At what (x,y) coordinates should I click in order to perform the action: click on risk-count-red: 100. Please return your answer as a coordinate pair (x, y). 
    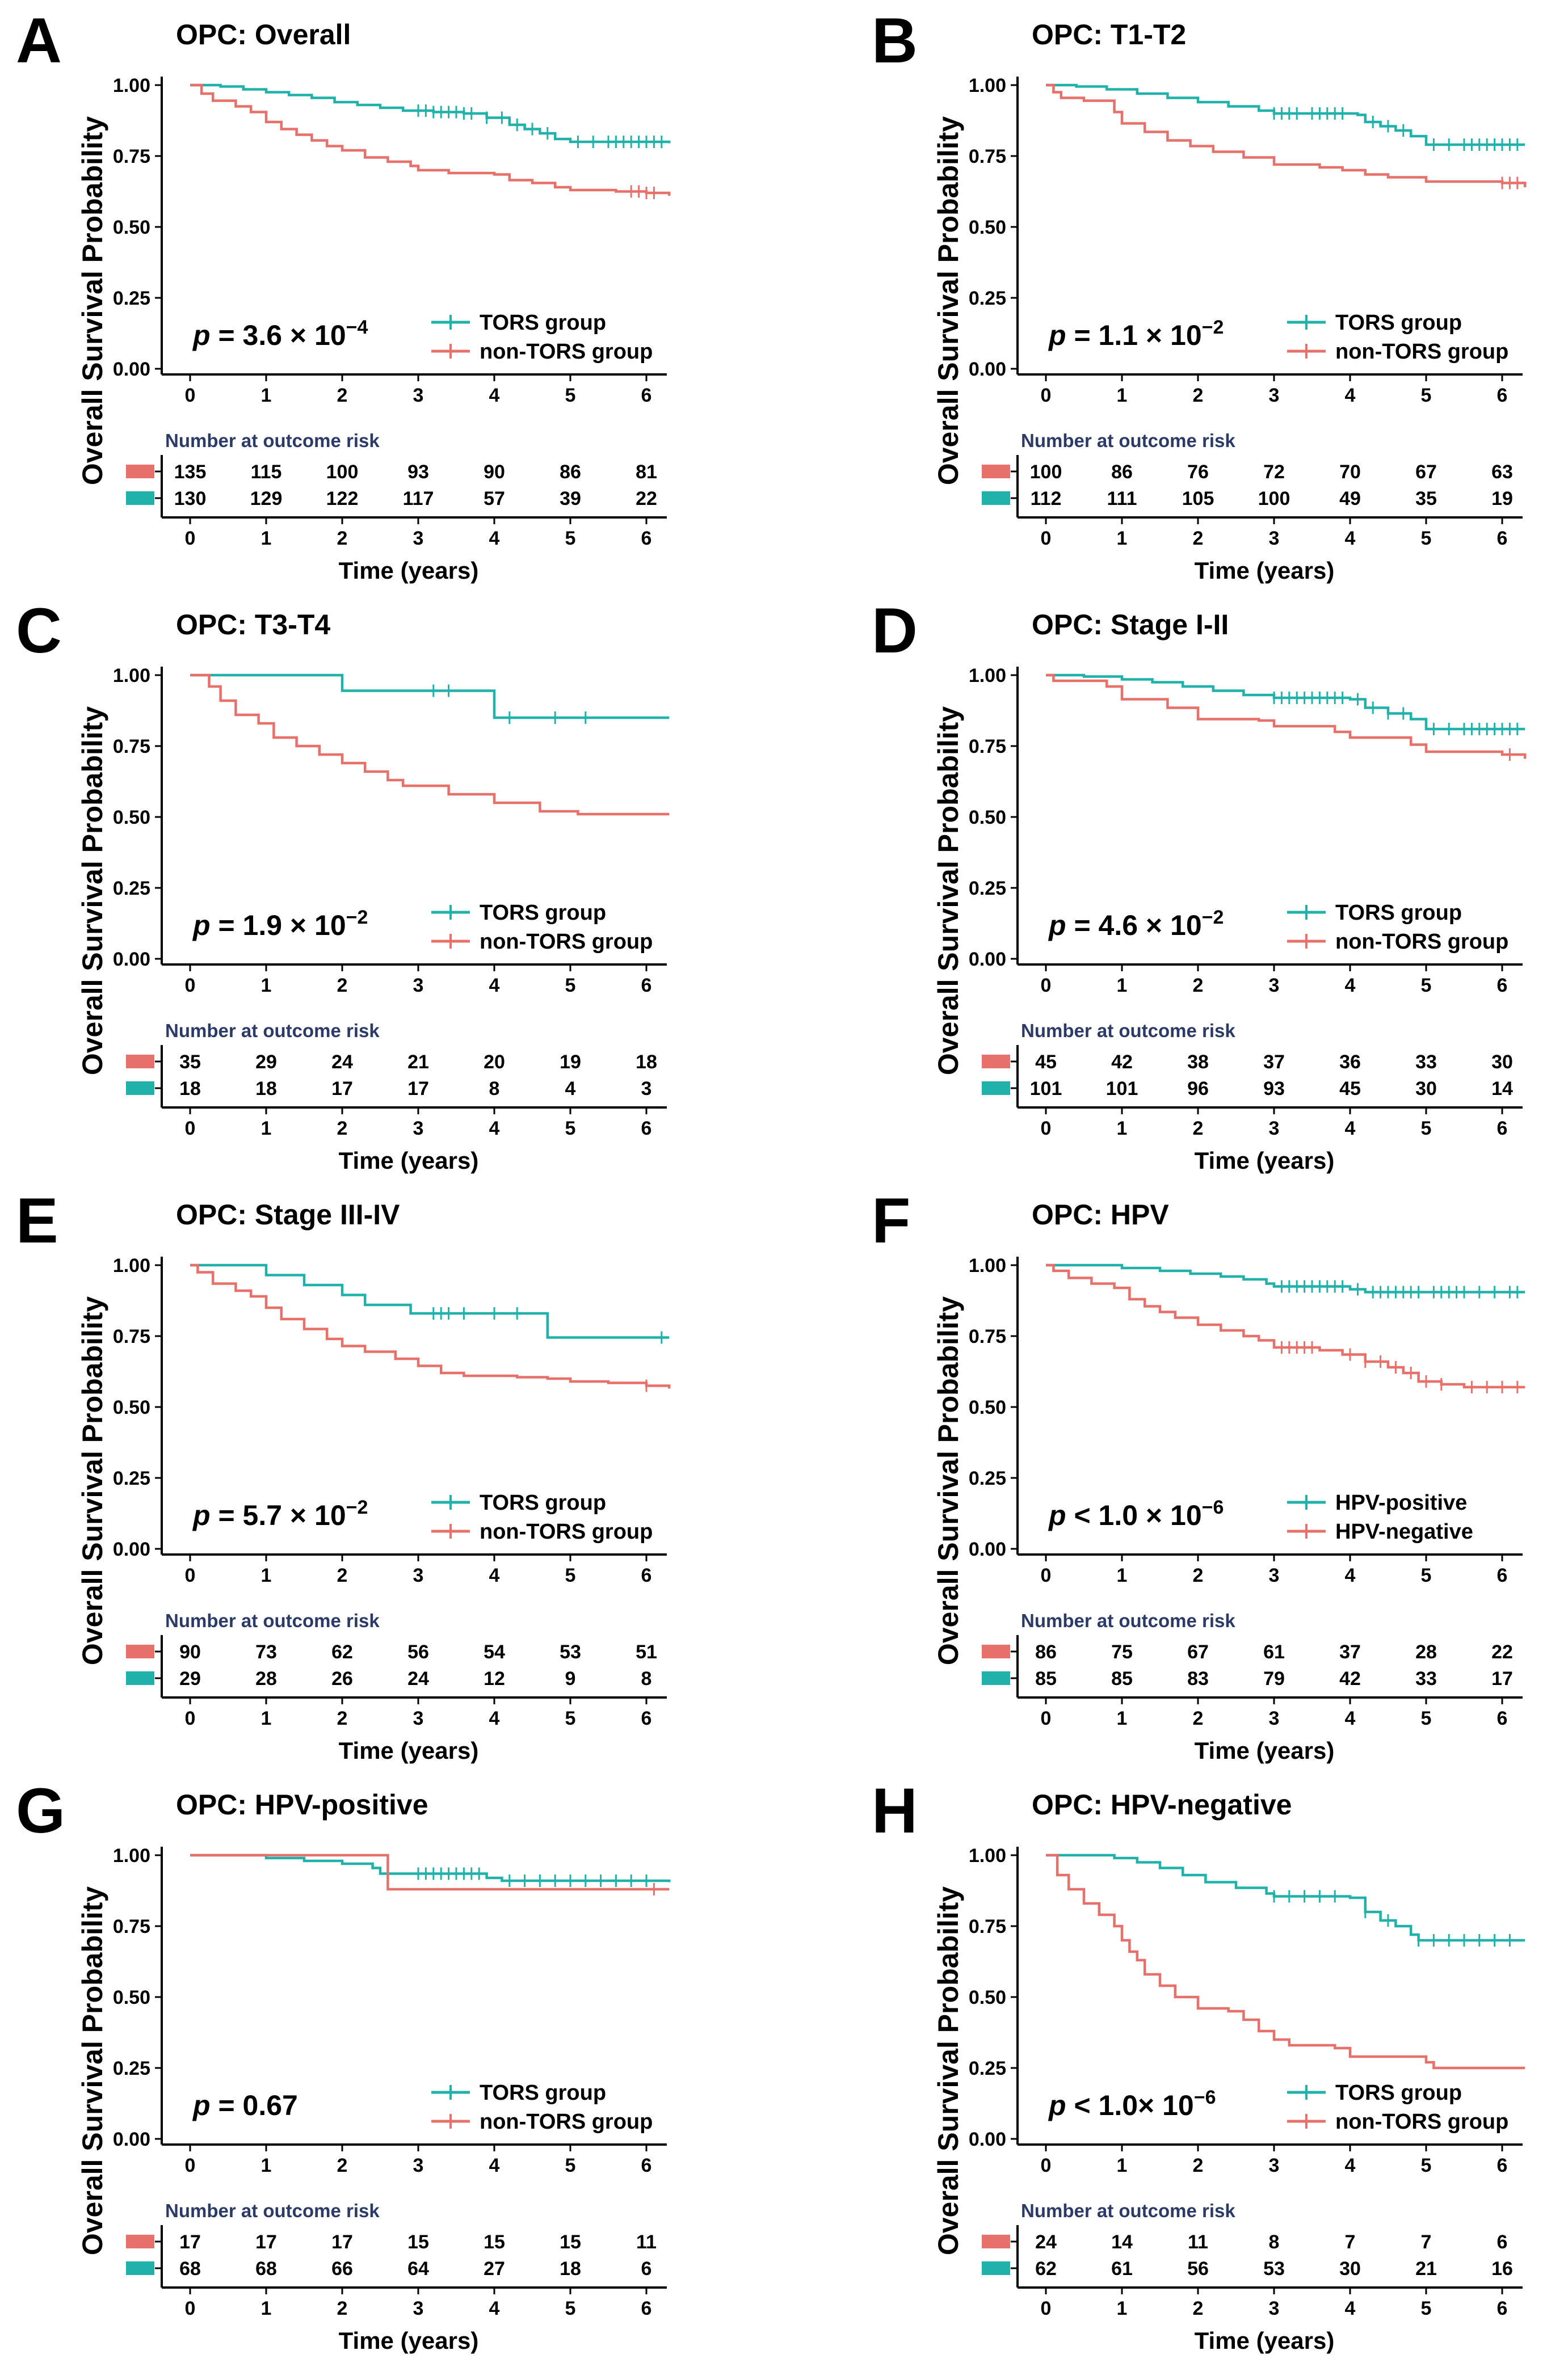
    Looking at the image, I should click on (1046, 472).